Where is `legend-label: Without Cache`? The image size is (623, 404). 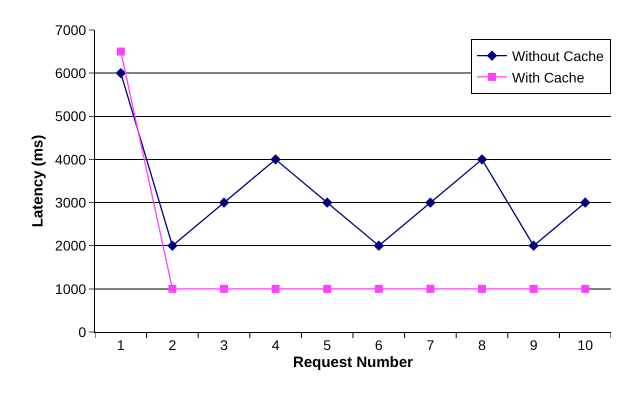 legend-label: Without Cache is located at coordinates (558, 56).